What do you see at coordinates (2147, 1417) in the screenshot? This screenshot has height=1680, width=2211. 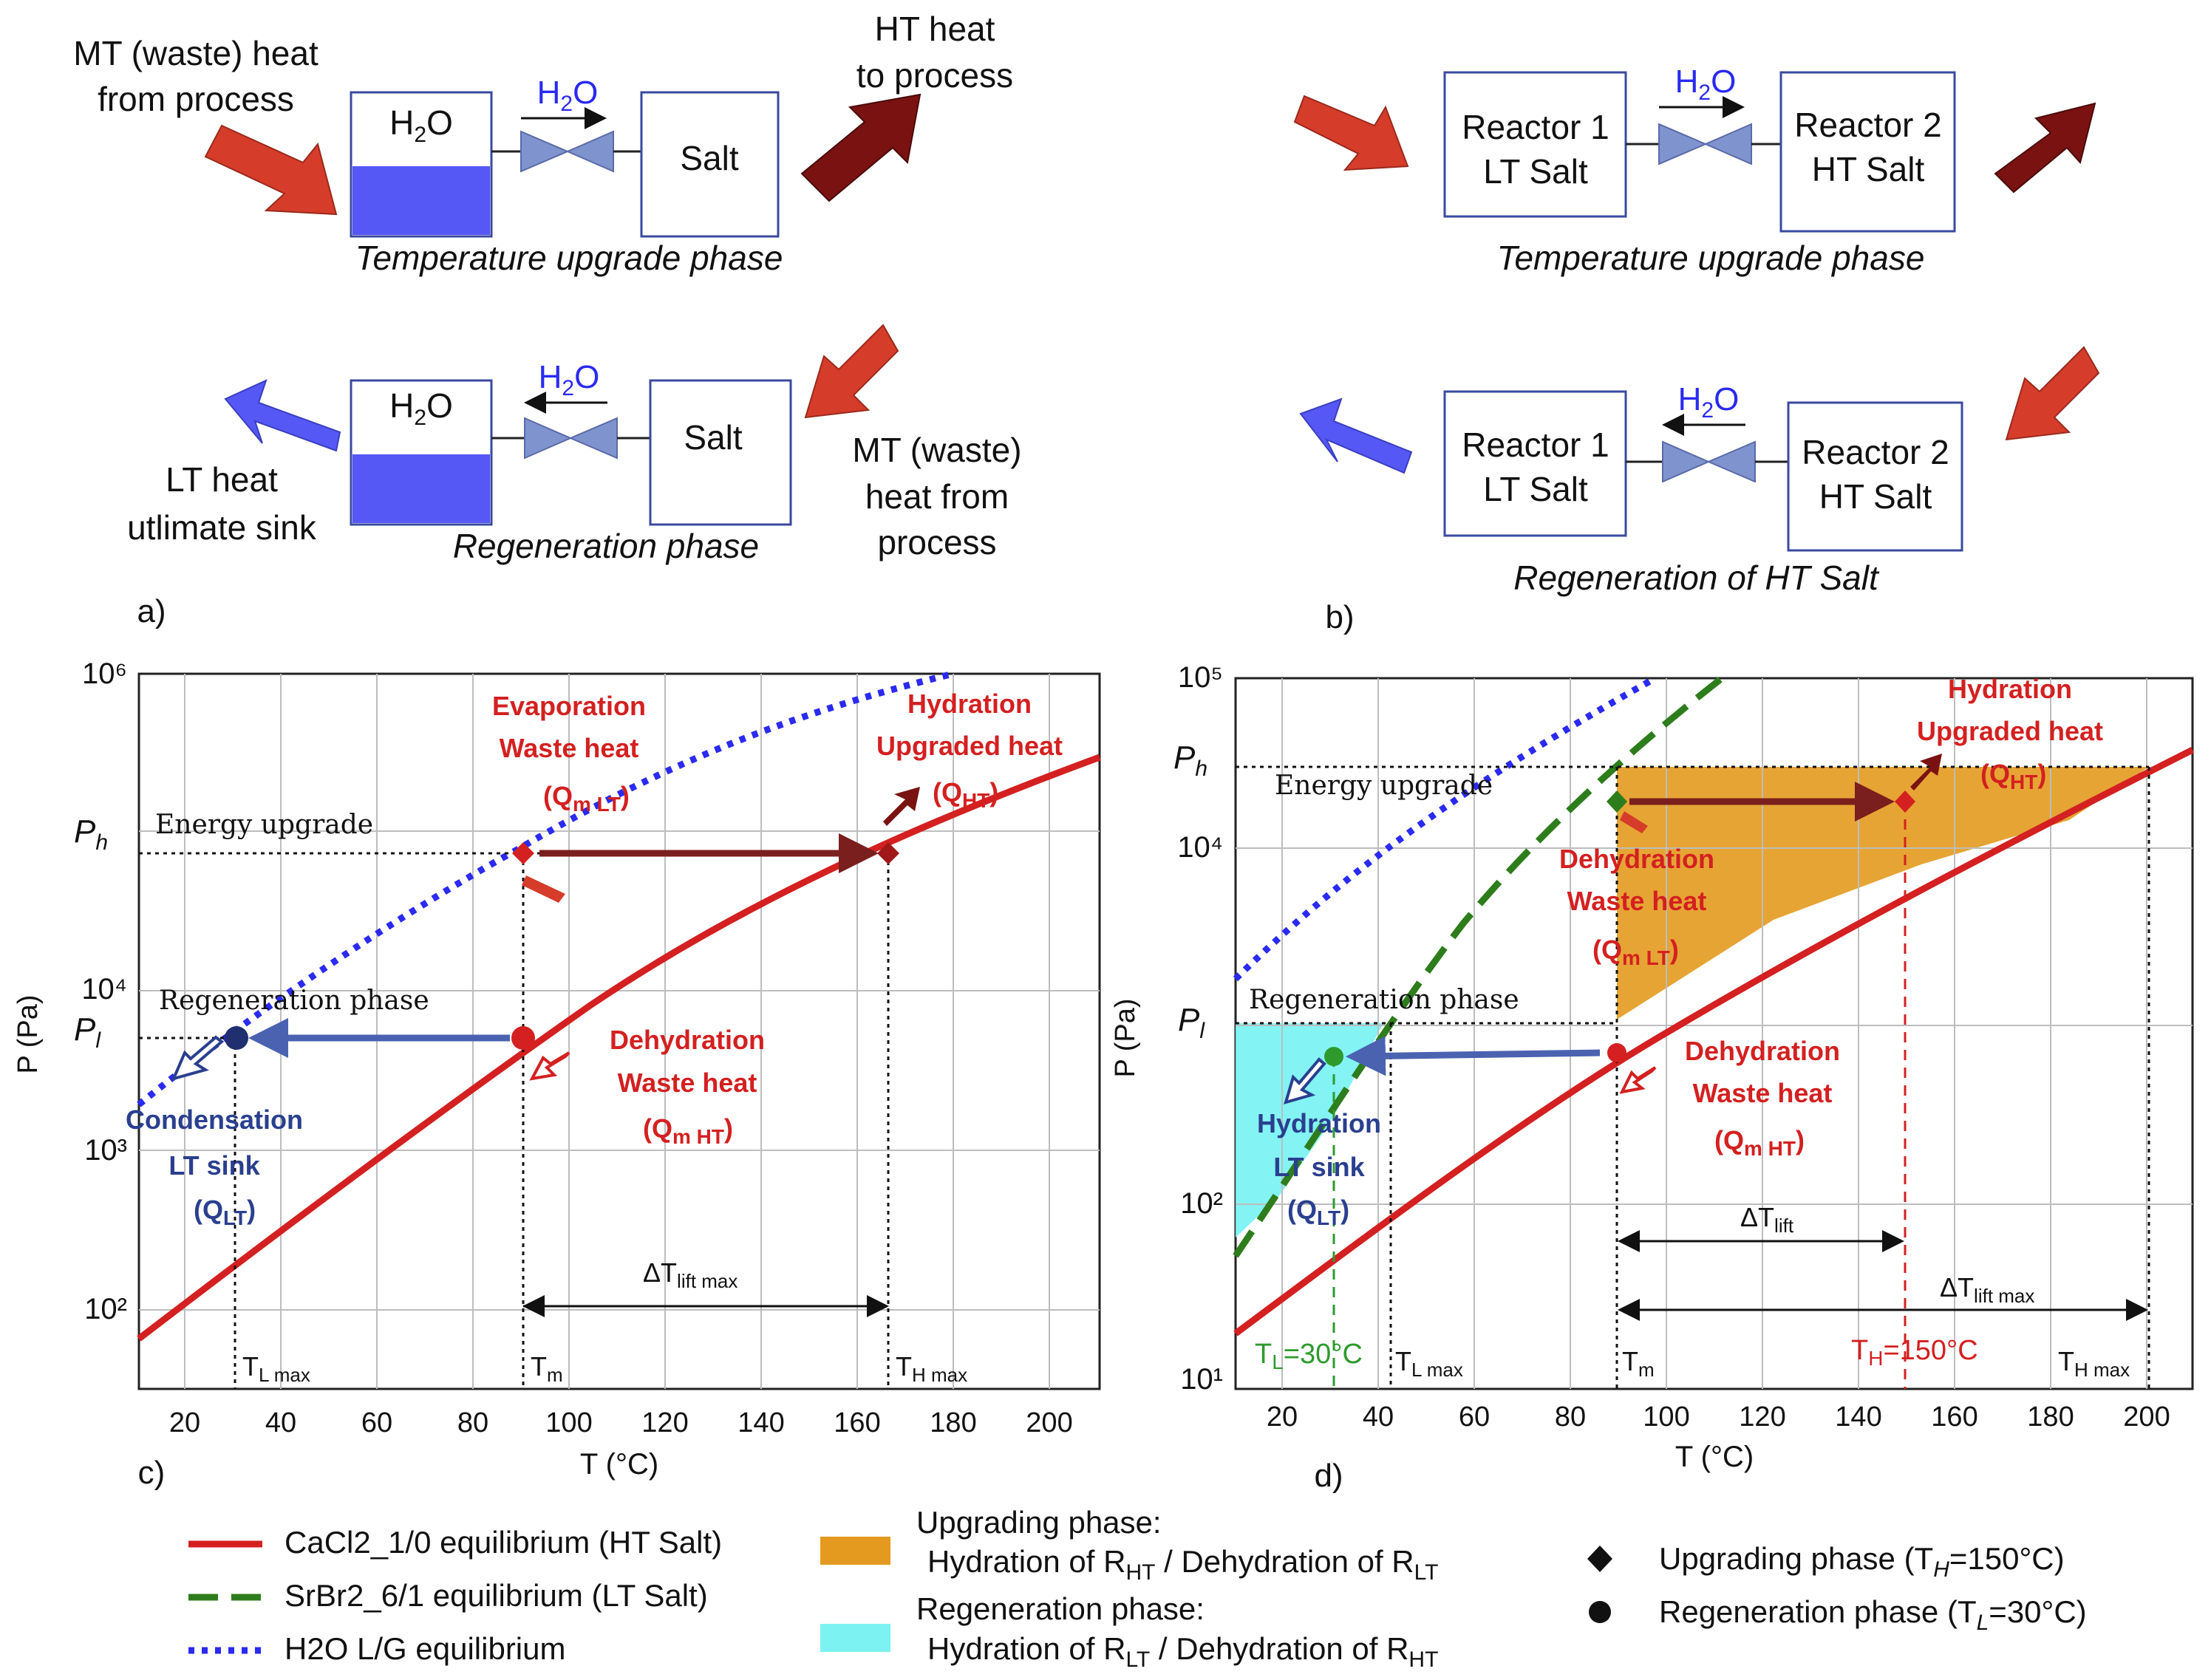 I see `svg-text: 200` at bounding box center [2147, 1417].